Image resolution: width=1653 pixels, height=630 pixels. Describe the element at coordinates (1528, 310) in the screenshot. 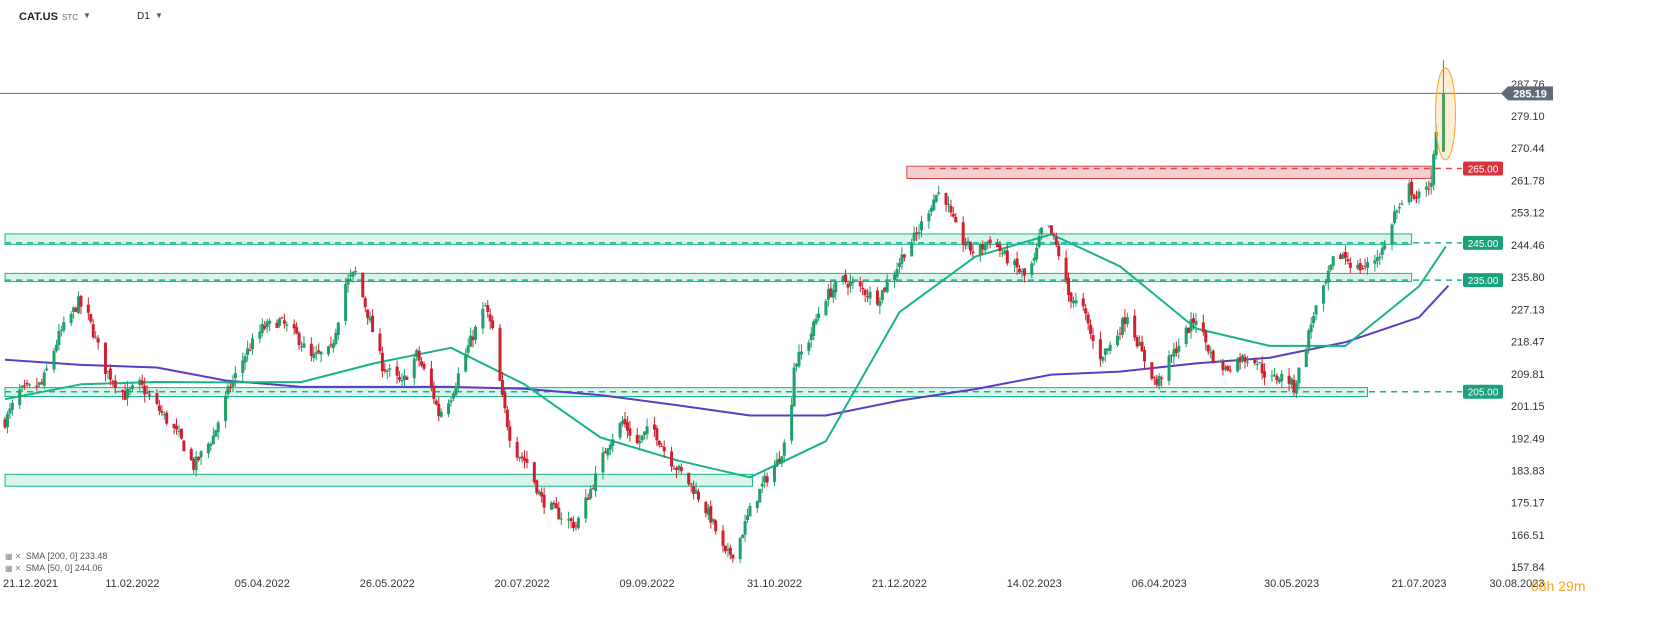

I see `y-tick-label: 227.13` at that location.